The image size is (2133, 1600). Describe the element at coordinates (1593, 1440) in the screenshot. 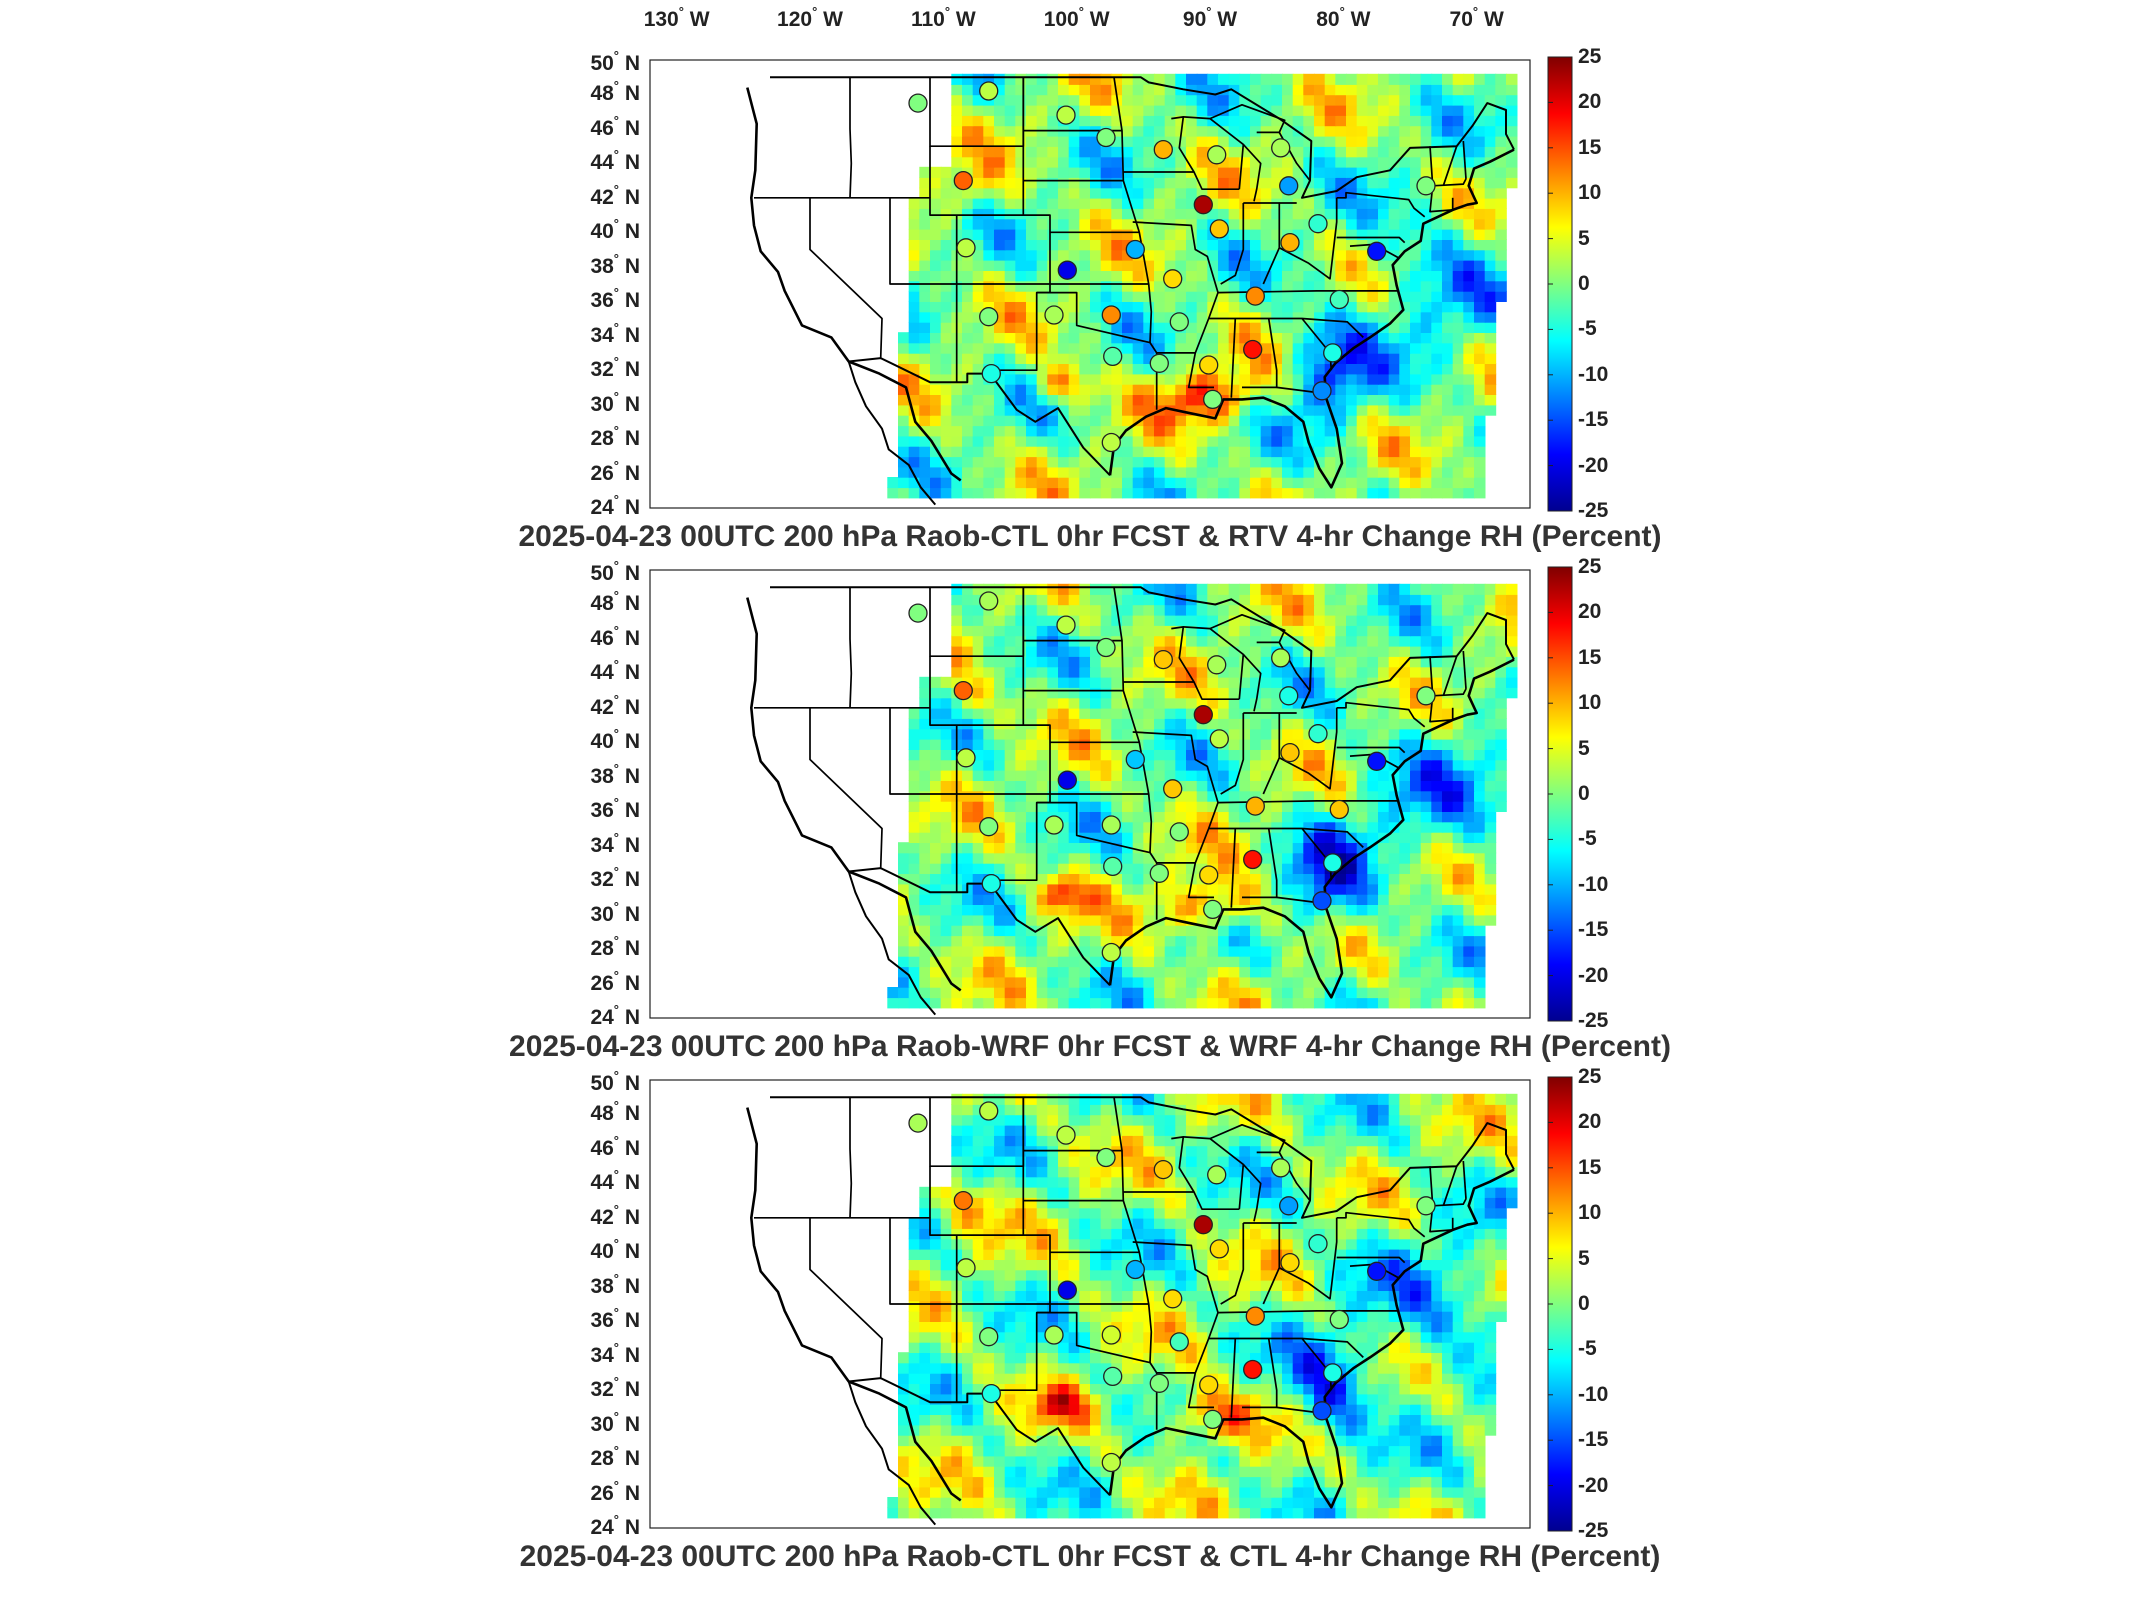

I see `colorbar-tick-label: -15` at that location.